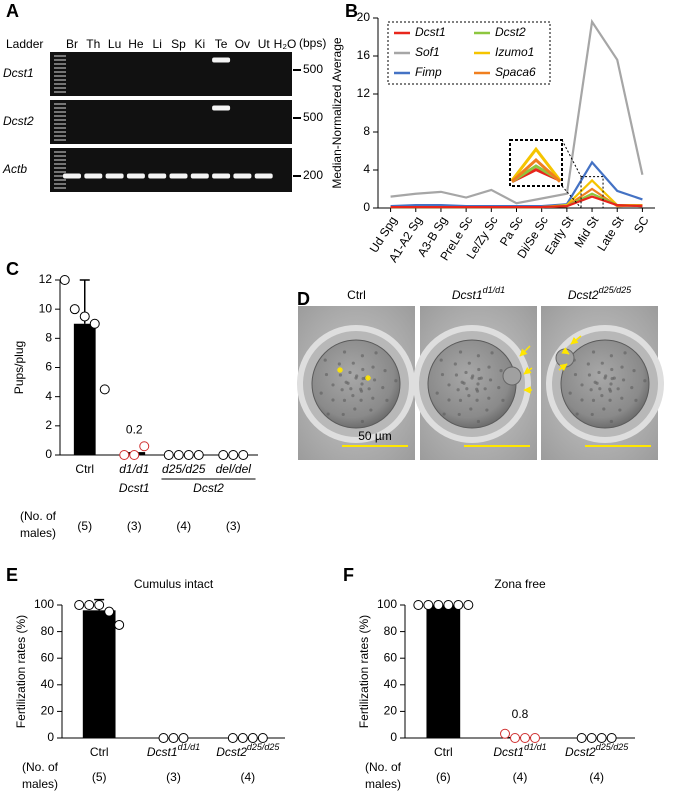  What do you see at coordinates (364, 55) in the screenshot?
I see `y-tick-label: 16` at bounding box center [364, 55].